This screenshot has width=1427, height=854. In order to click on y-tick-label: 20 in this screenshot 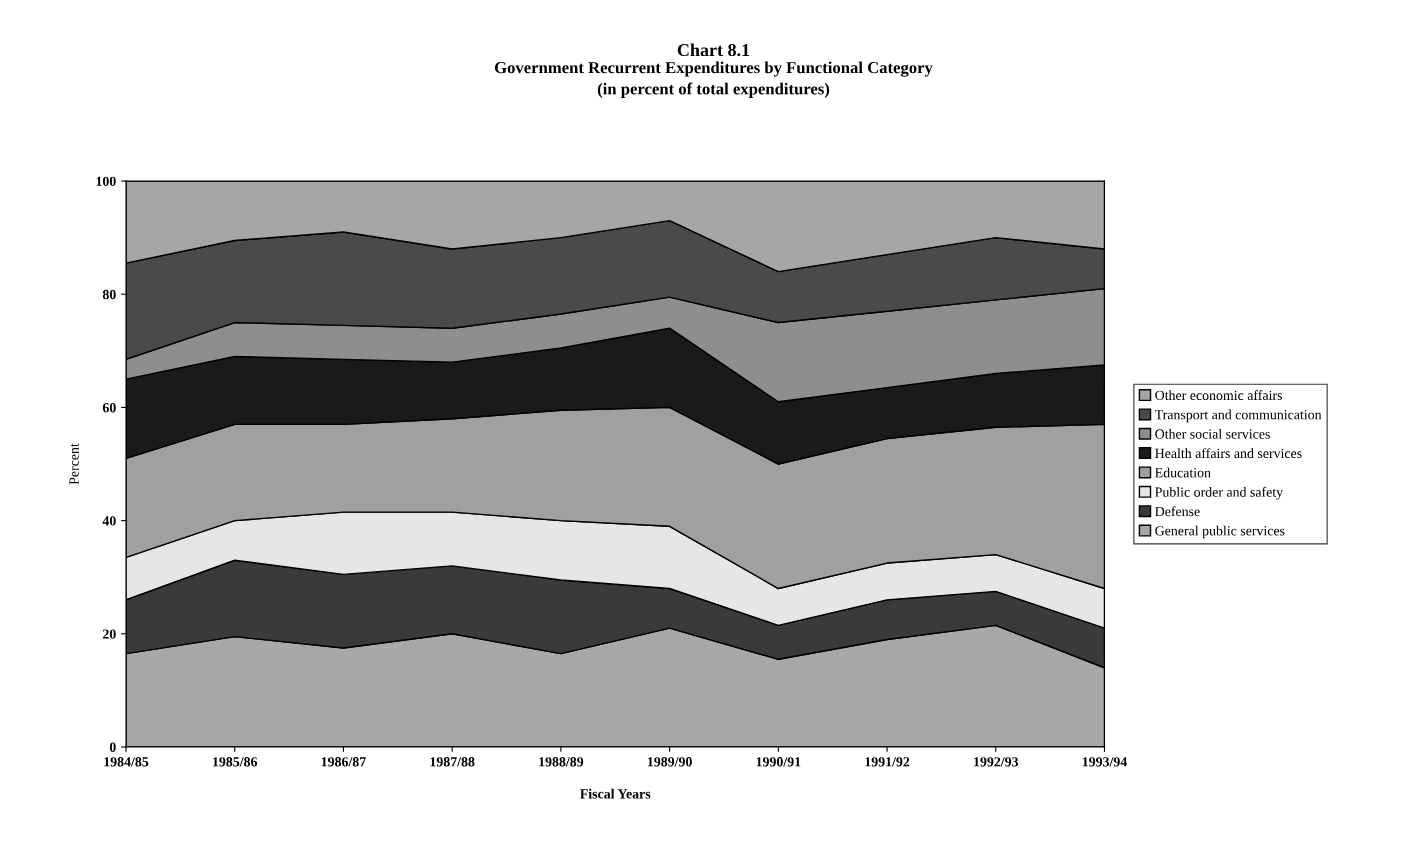, I will do `click(109, 634)`.